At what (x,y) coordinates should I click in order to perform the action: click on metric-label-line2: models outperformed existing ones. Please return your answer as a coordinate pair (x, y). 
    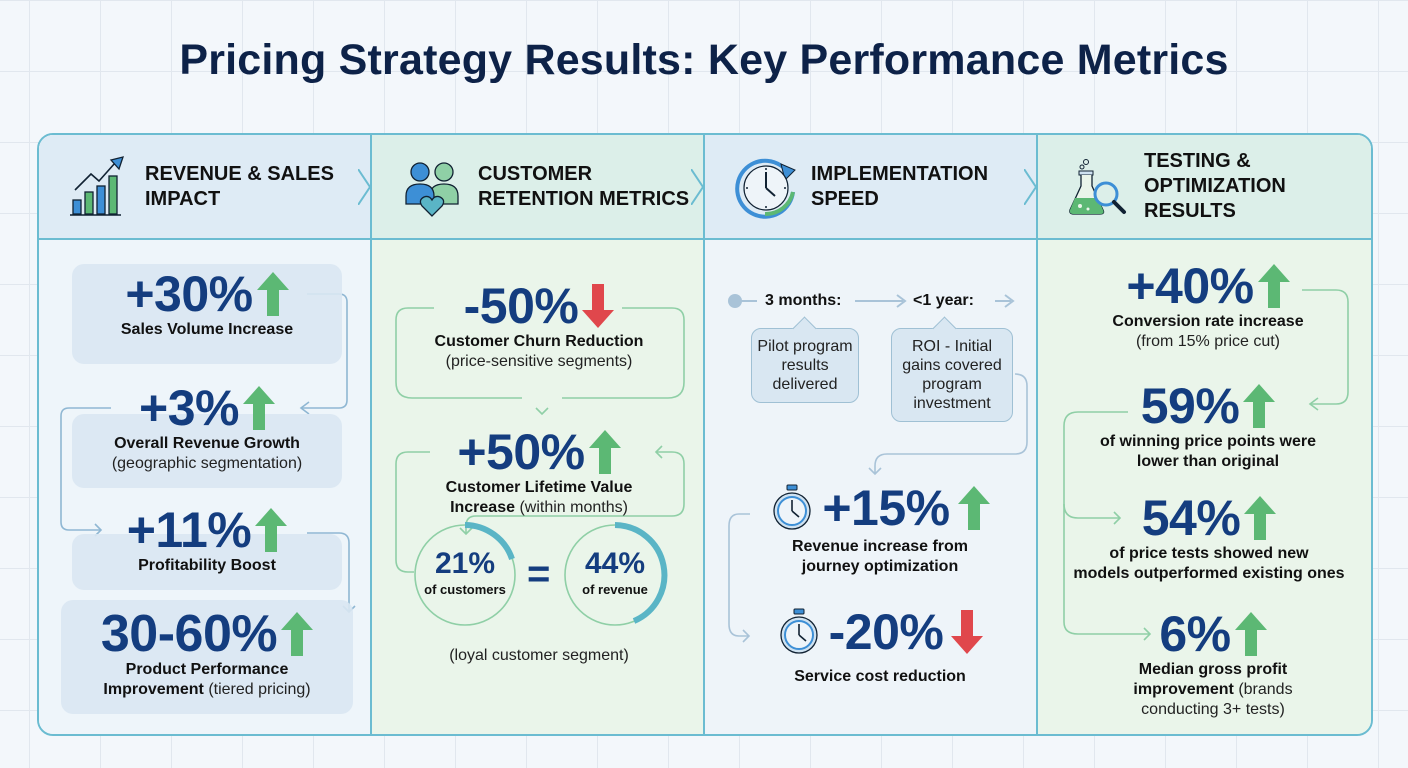
    Looking at the image, I should click on (1209, 573).